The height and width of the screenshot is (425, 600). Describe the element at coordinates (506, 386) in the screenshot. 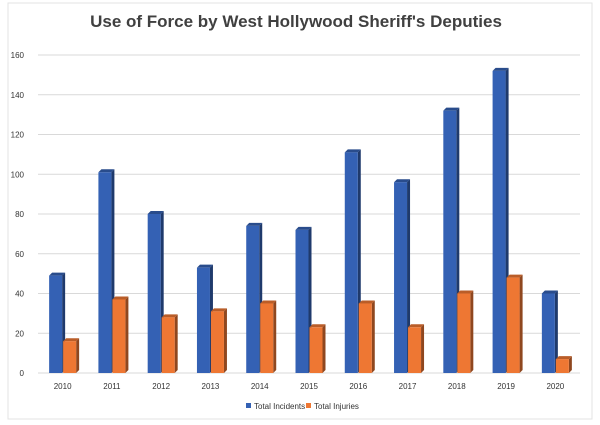

I see `x-tick-label: 2019` at that location.